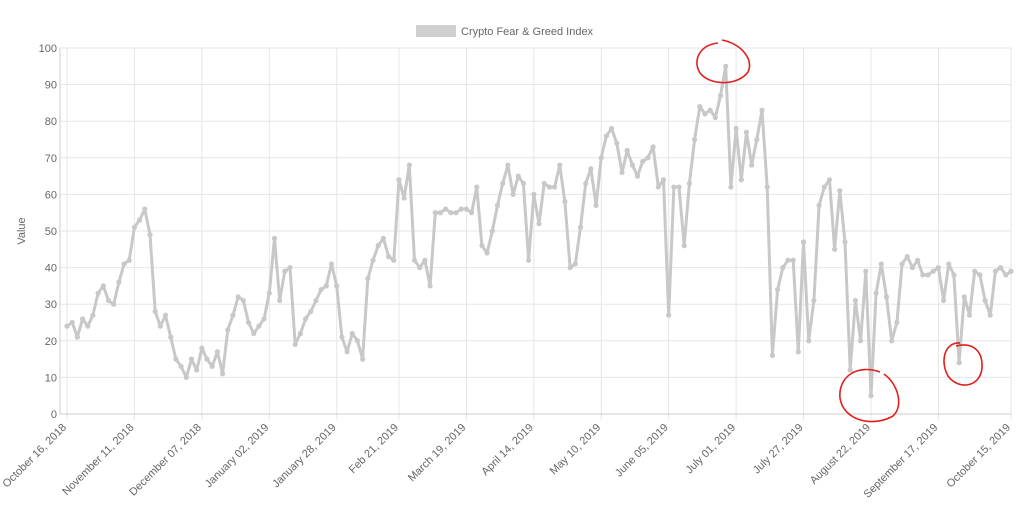 This screenshot has width=1024, height=523. Describe the element at coordinates (901, 461) in the screenshot. I see `x-tick-label: September 17, 2019` at that location.